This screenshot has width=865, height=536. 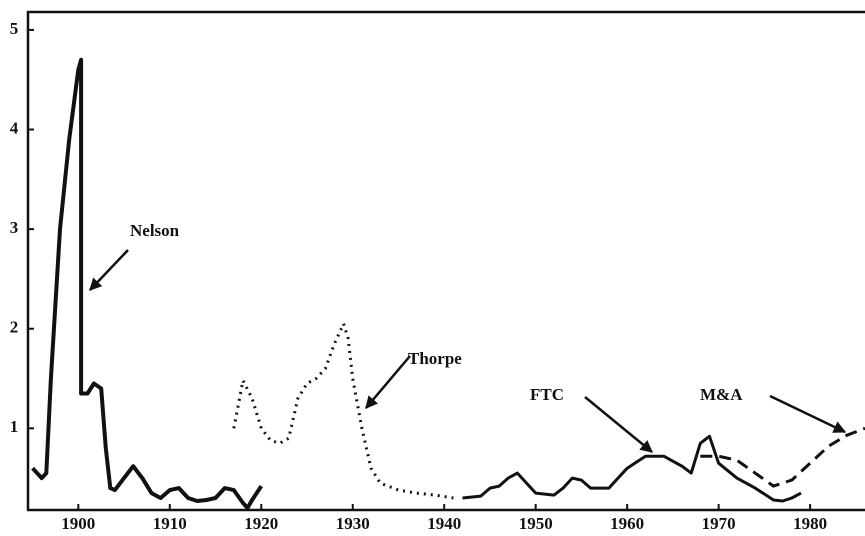 What do you see at coordinates (536, 523) in the screenshot?
I see `x-tick-label: 1950` at bounding box center [536, 523].